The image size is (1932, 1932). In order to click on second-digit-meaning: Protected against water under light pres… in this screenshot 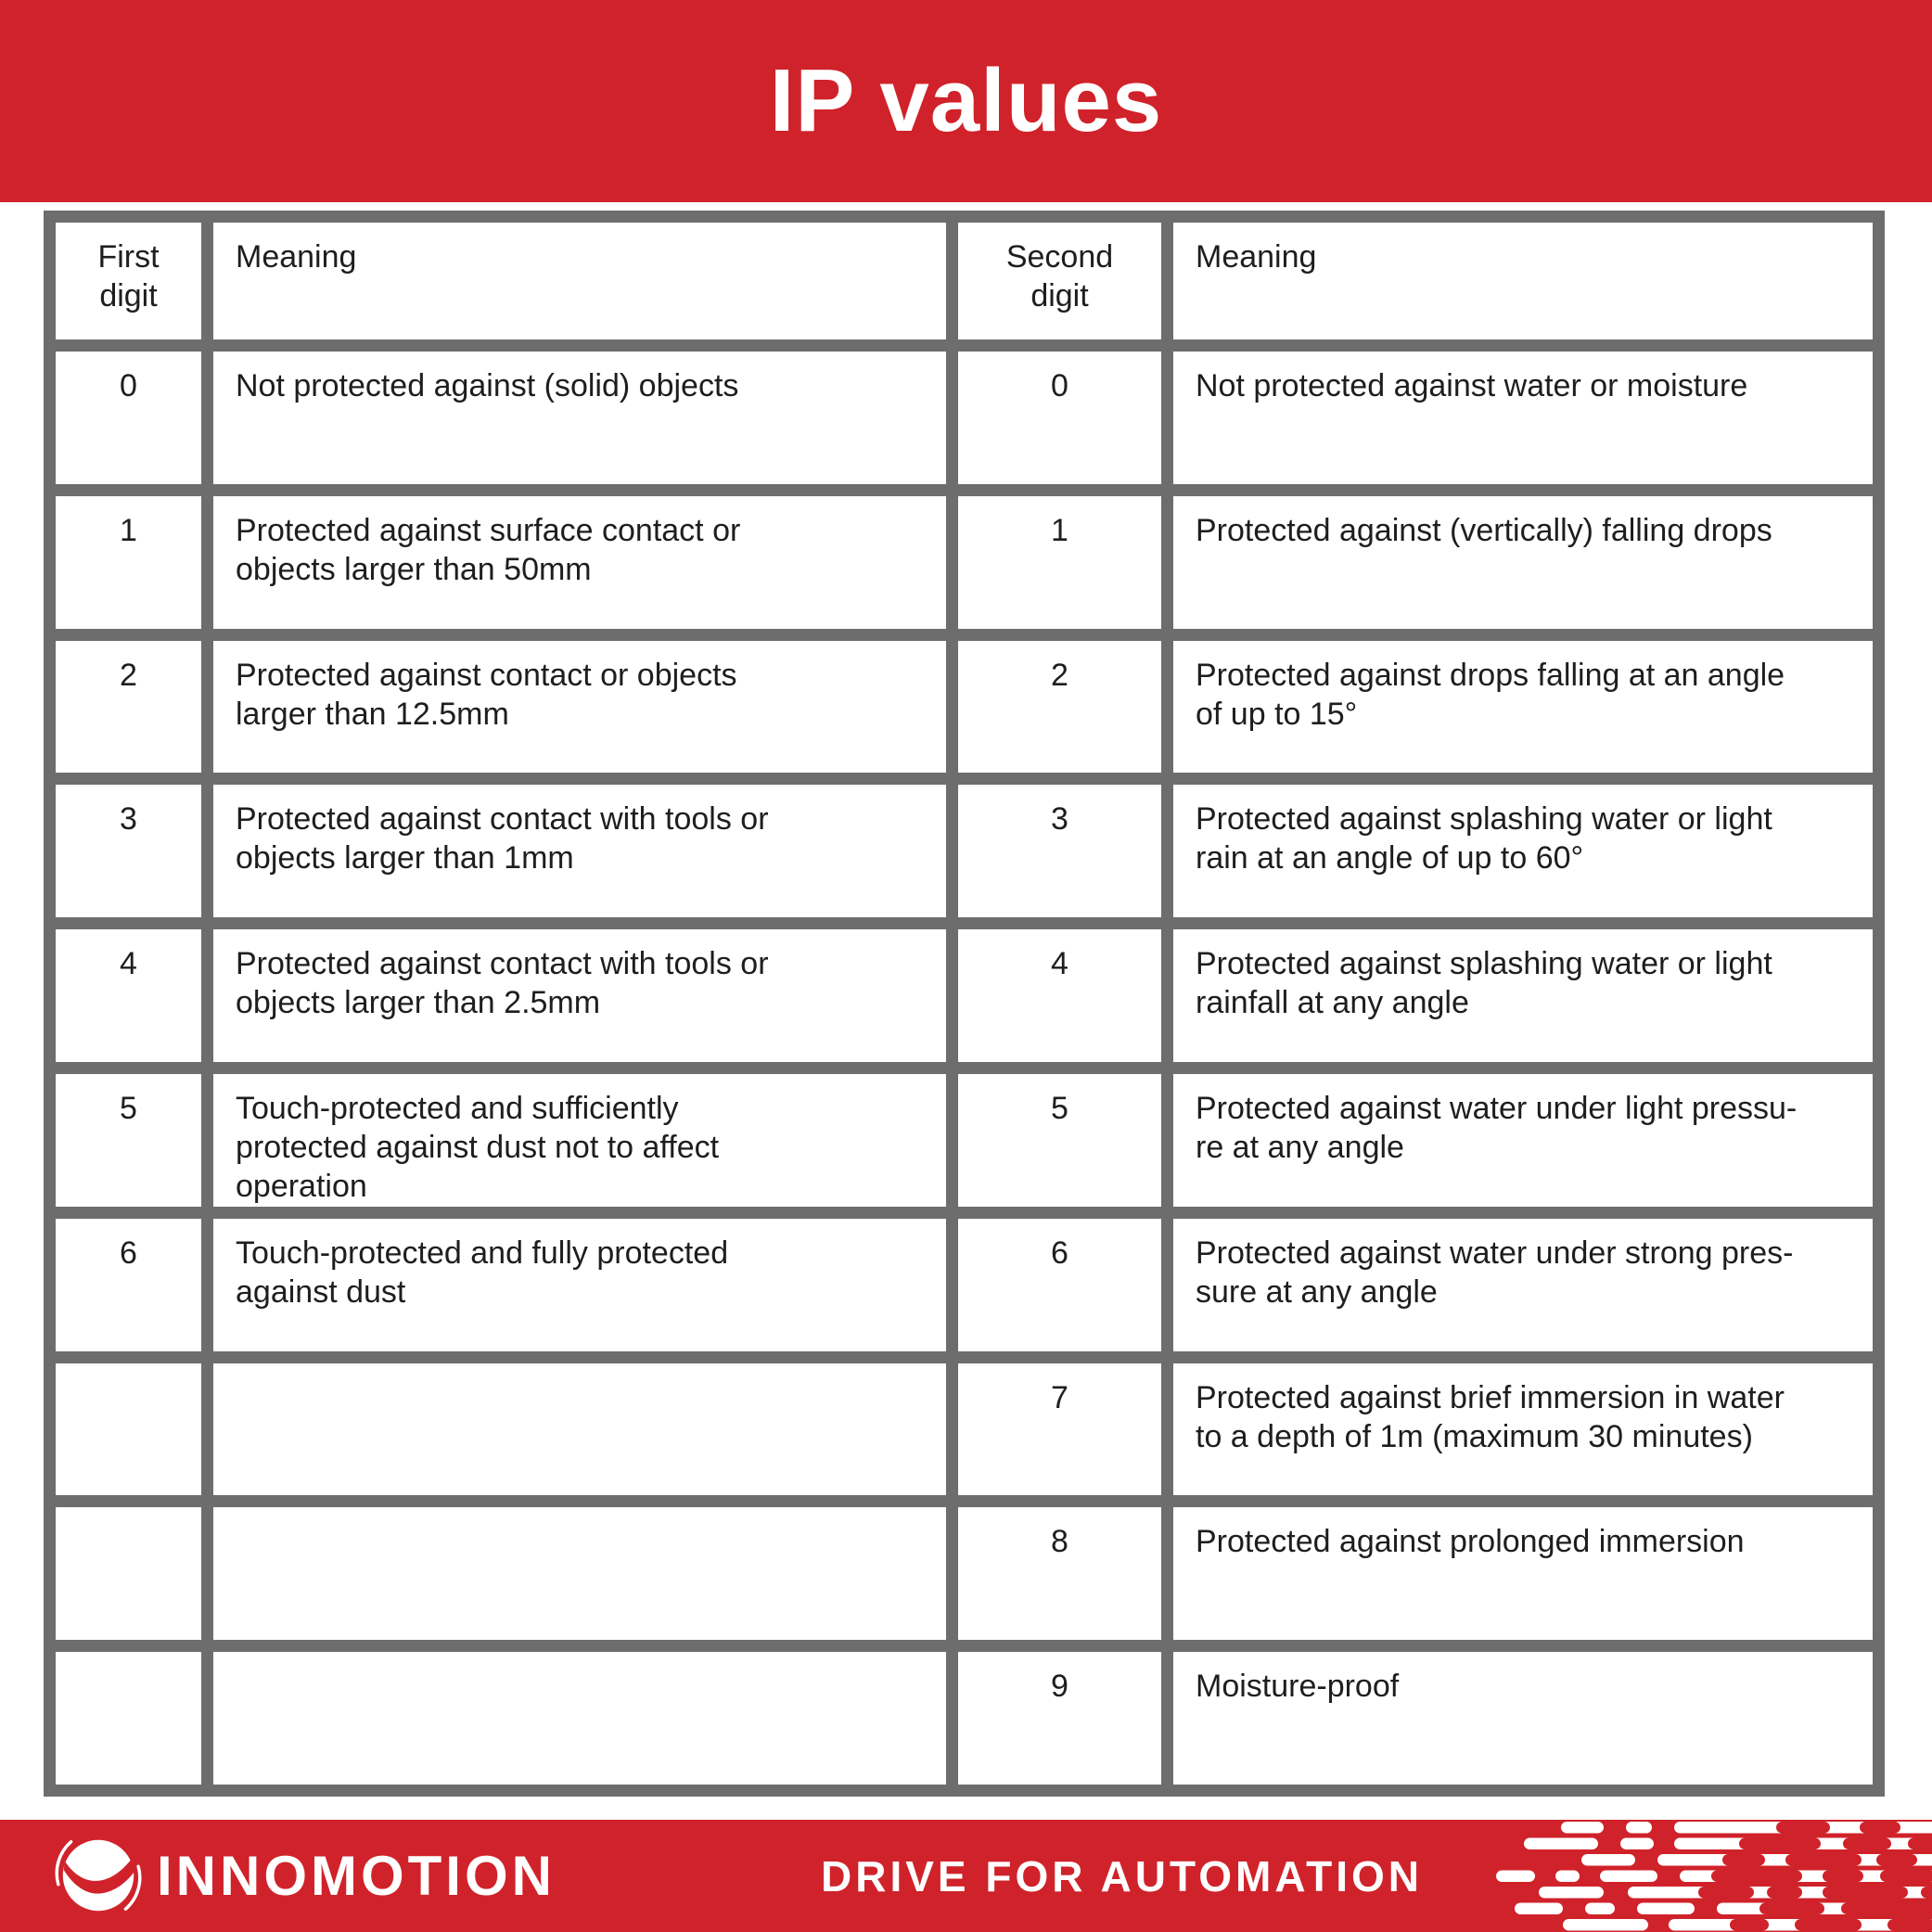, I will do `click(1523, 1140)`.